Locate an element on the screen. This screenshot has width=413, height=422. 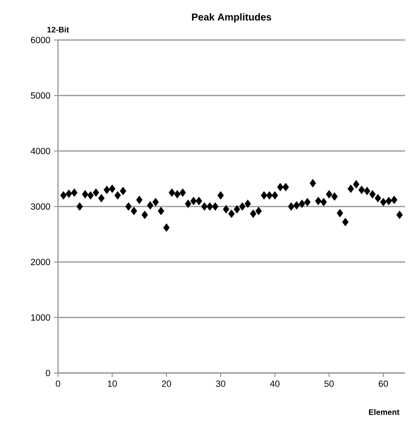
x-tick-label: 0 is located at coordinates (58, 383).